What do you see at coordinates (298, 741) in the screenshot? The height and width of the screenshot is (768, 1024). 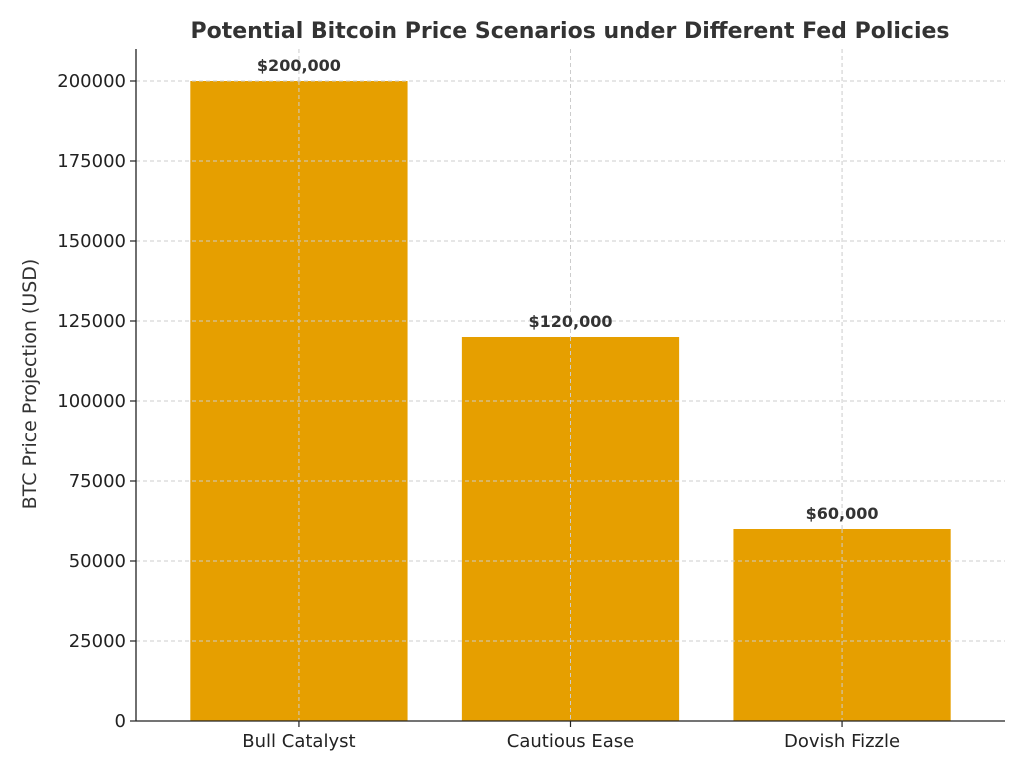 I see `x-tick-label: Bull Catalyst` at bounding box center [298, 741].